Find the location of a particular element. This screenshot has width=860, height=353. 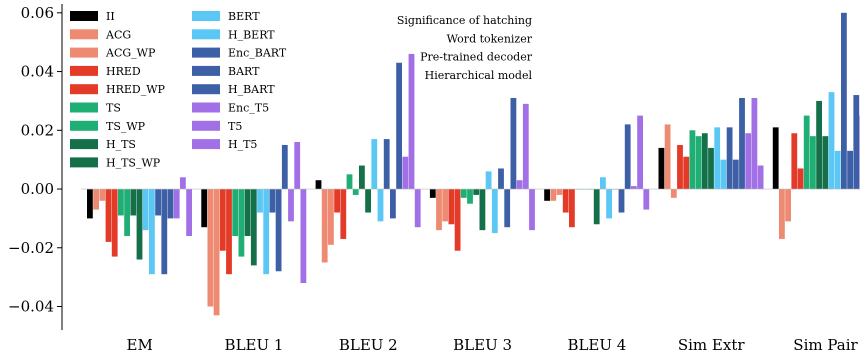

x-category-label-2: BLEU 2 is located at coordinates (368, 344).